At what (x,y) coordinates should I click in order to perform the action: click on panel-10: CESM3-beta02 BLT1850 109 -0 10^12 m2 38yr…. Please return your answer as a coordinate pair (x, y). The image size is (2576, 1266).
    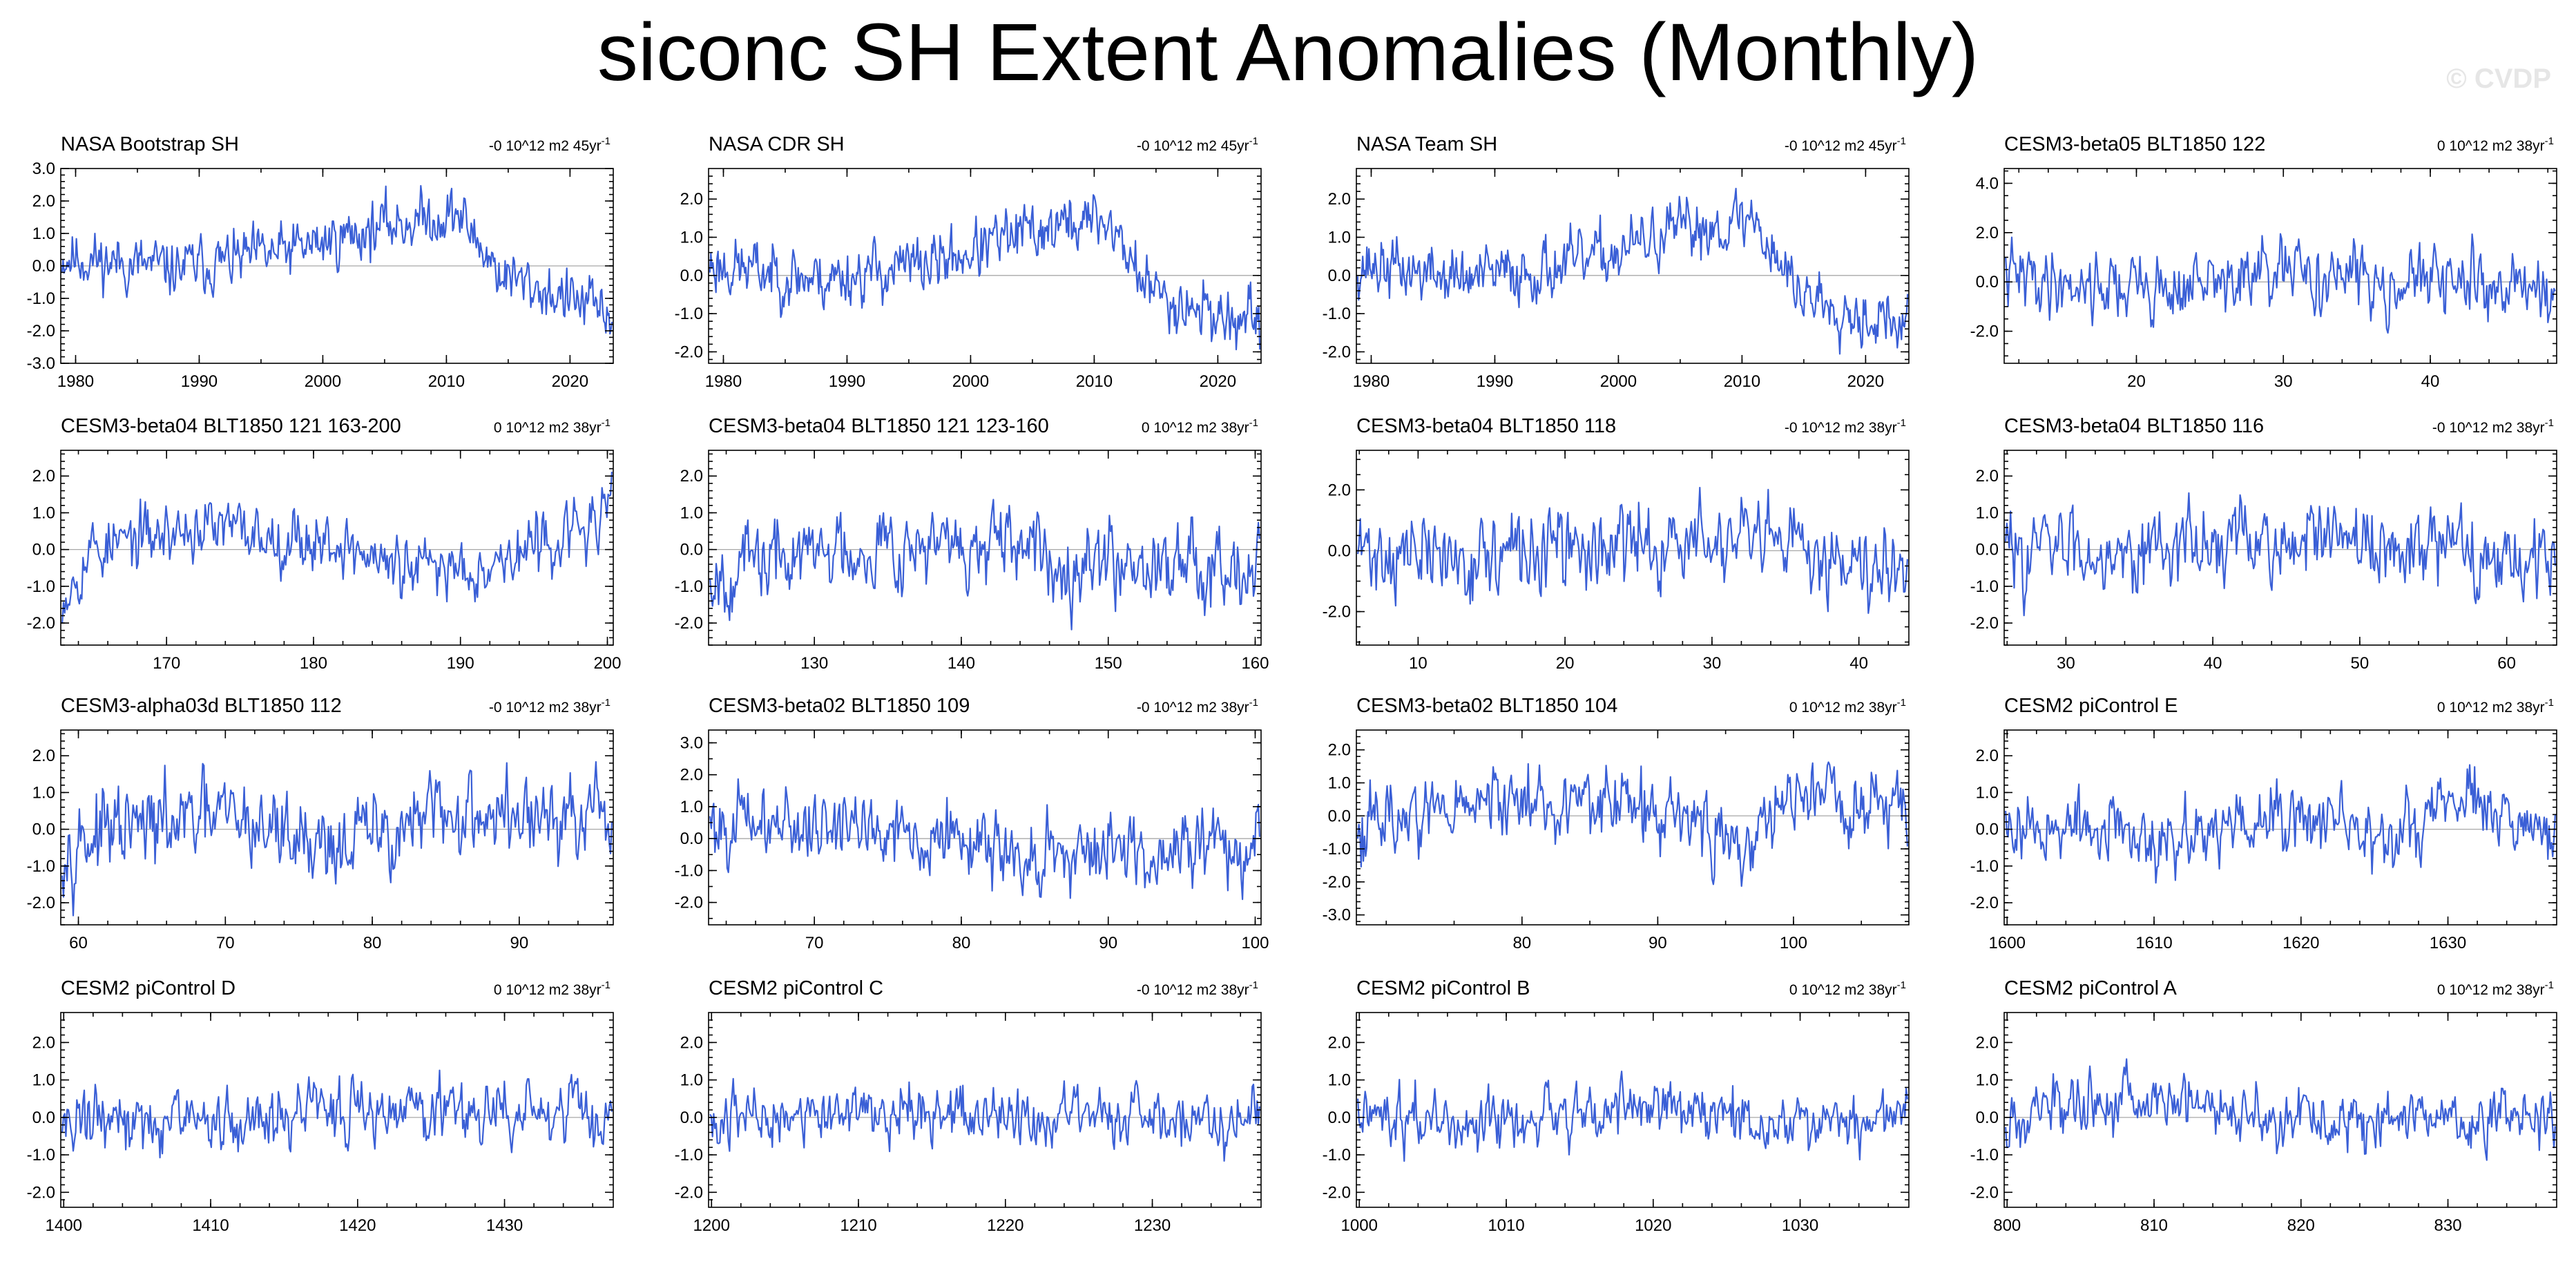
    Looking at the image, I should click on (972, 823).